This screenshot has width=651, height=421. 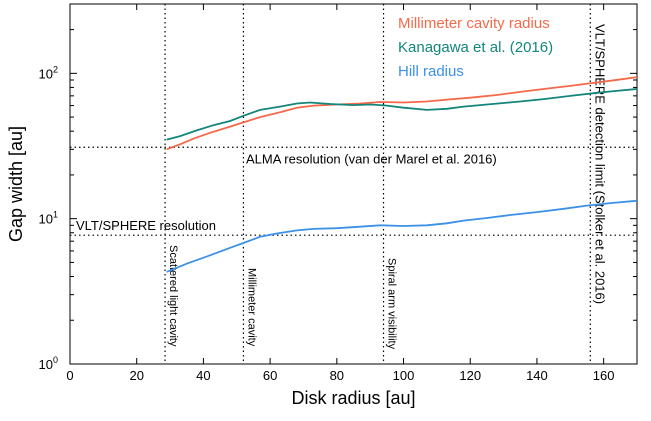 What do you see at coordinates (270, 375) in the screenshot?
I see `x-tick-label: 60` at bounding box center [270, 375].